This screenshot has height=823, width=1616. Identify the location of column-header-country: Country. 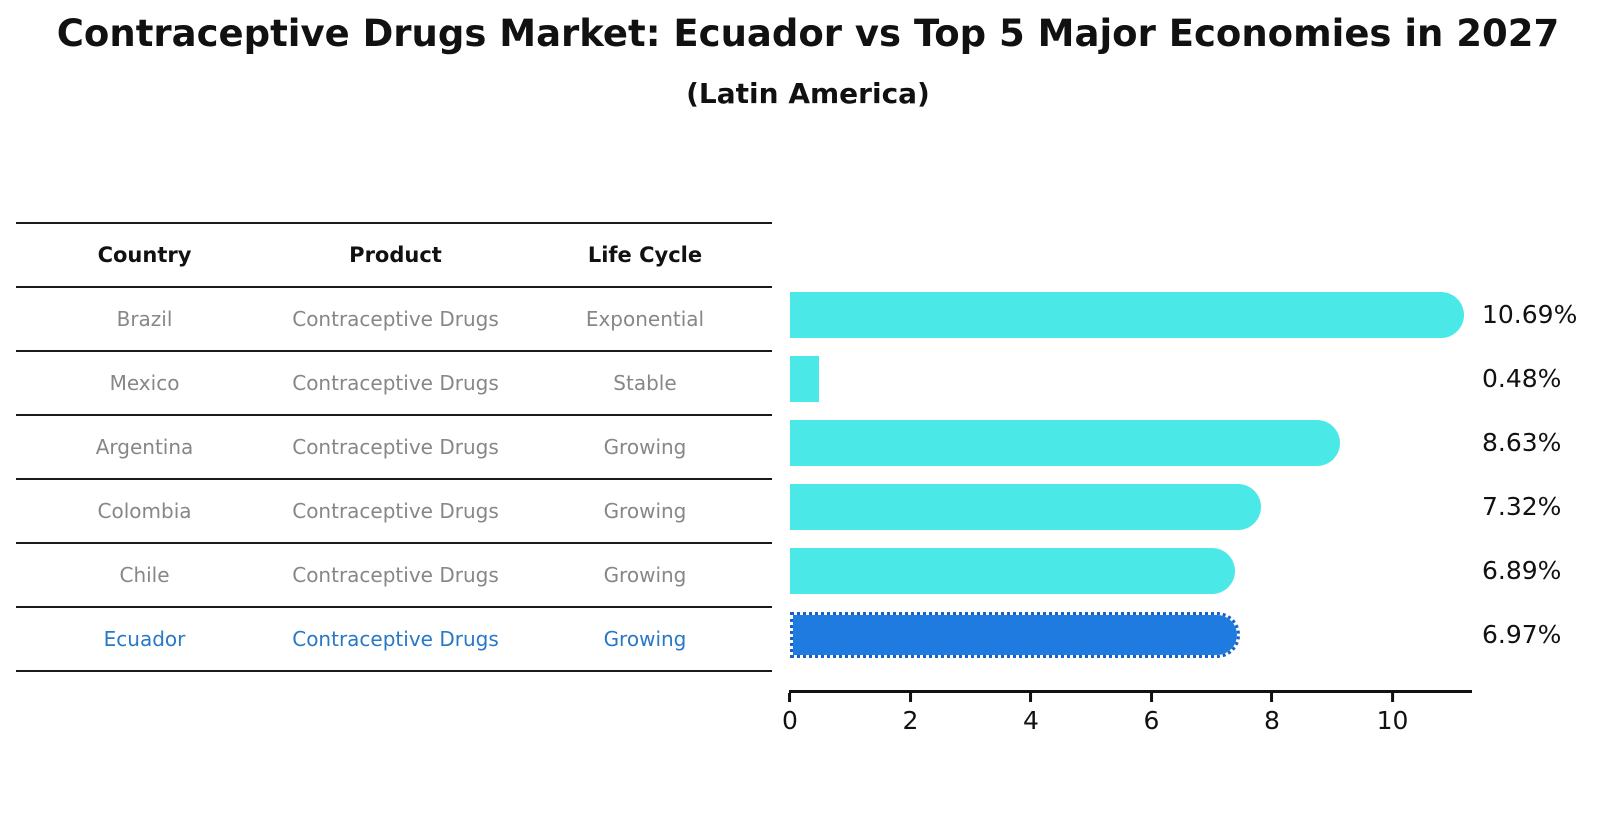
(144, 255).